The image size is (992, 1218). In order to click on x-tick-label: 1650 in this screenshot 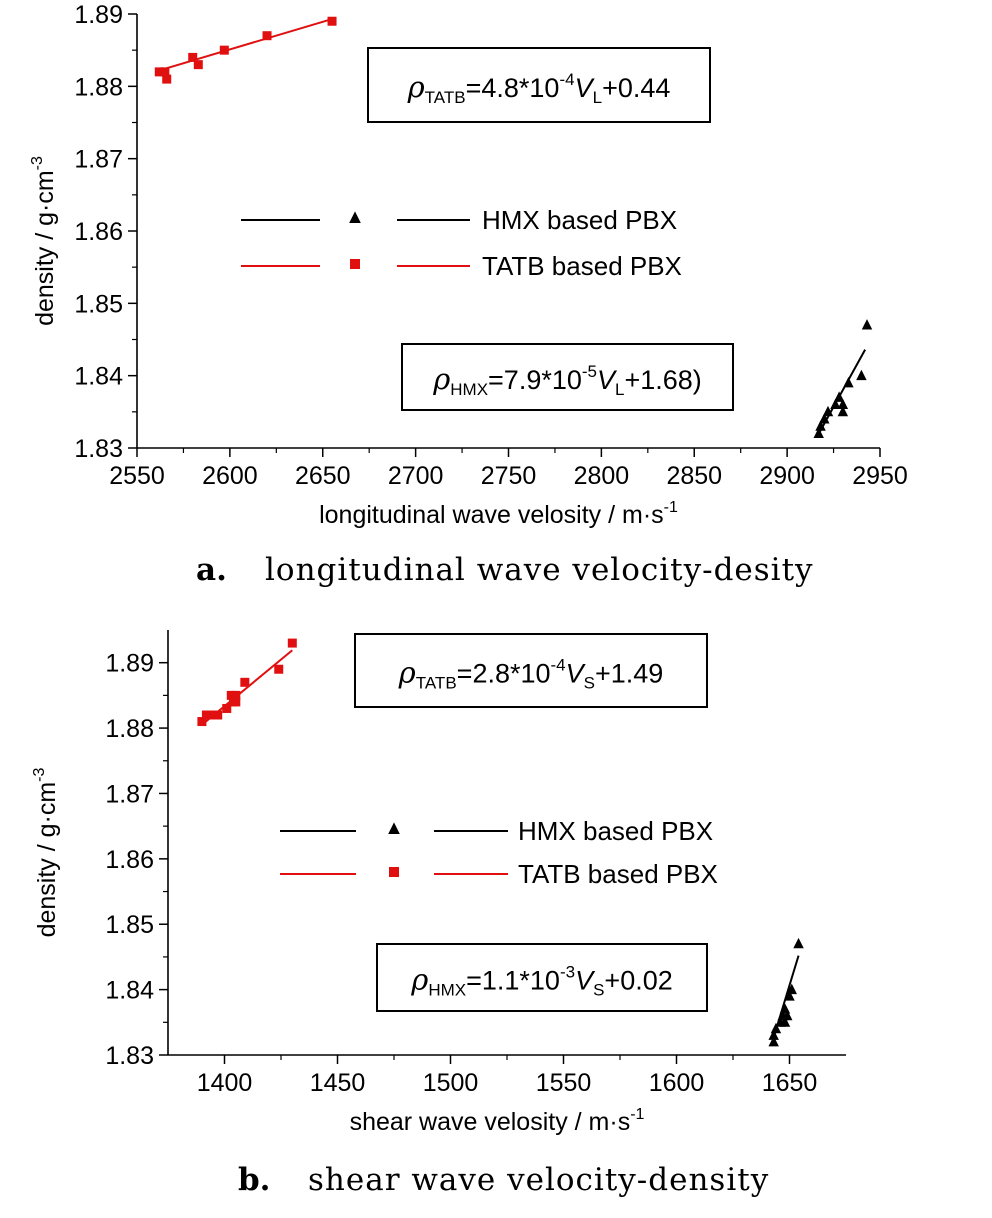, I will do `click(790, 1083)`.